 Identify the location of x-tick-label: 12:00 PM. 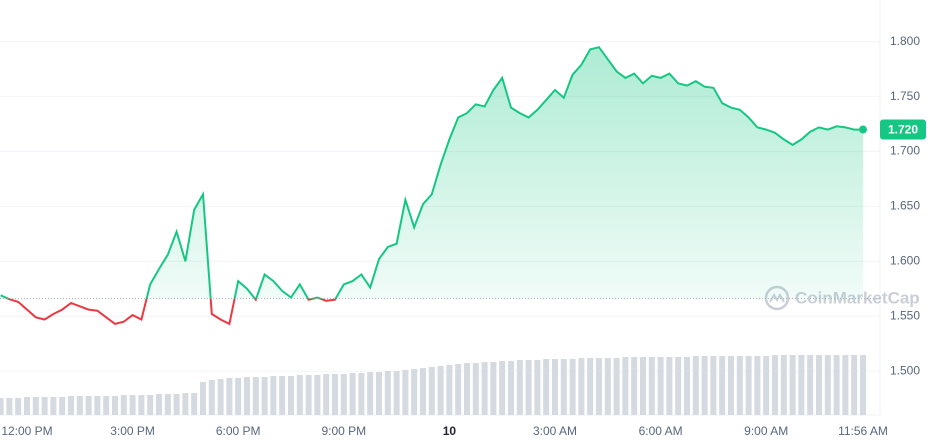
(26, 431).